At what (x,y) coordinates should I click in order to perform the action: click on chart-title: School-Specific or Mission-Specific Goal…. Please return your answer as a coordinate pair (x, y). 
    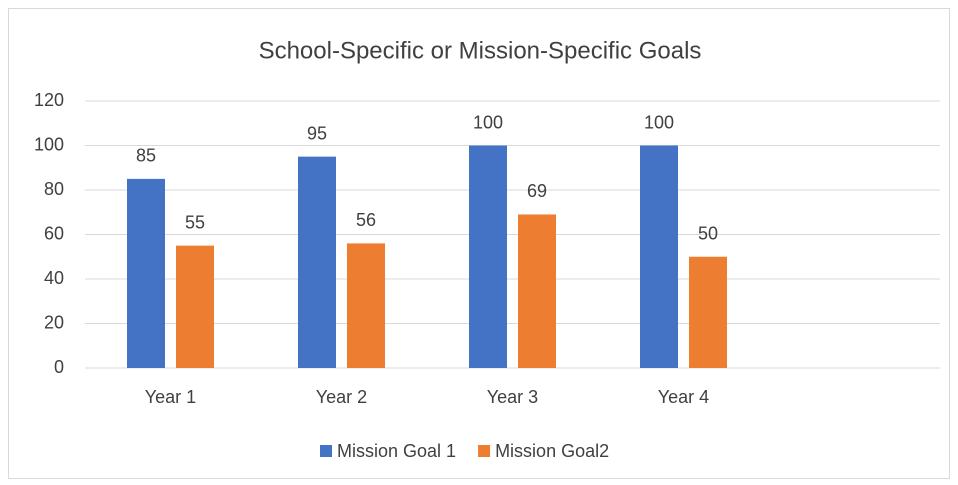
    Looking at the image, I should click on (480, 50).